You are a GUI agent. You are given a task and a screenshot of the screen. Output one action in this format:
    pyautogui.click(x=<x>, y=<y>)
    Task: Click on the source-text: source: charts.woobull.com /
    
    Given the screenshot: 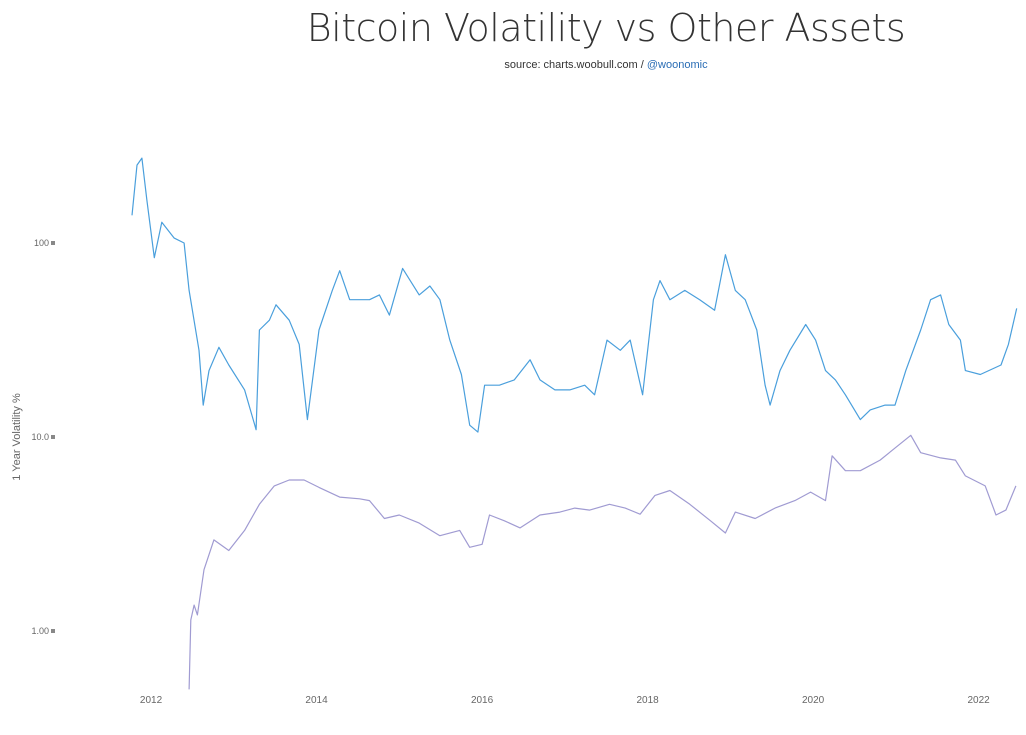 What is the action you would take?
    pyautogui.click(x=575, y=65)
    